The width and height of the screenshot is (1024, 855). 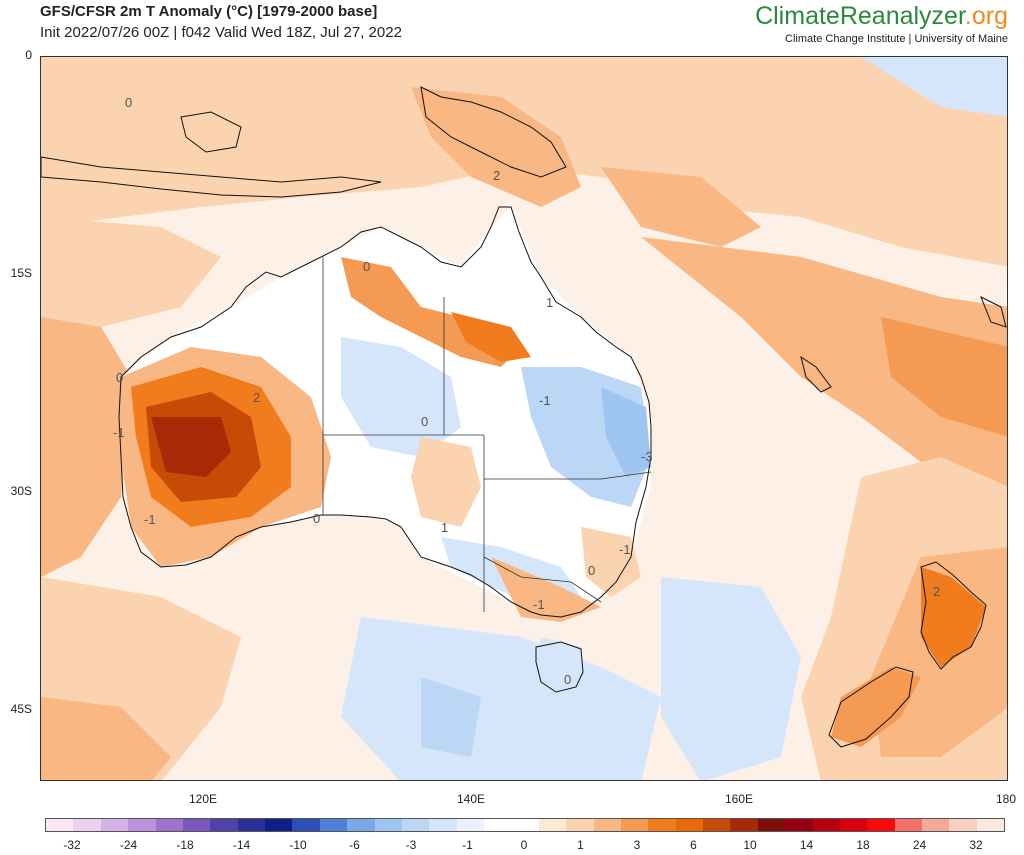 What do you see at coordinates (411, 845) in the screenshot?
I see `colorbar-label: -3` at bounding box center [411, 845].